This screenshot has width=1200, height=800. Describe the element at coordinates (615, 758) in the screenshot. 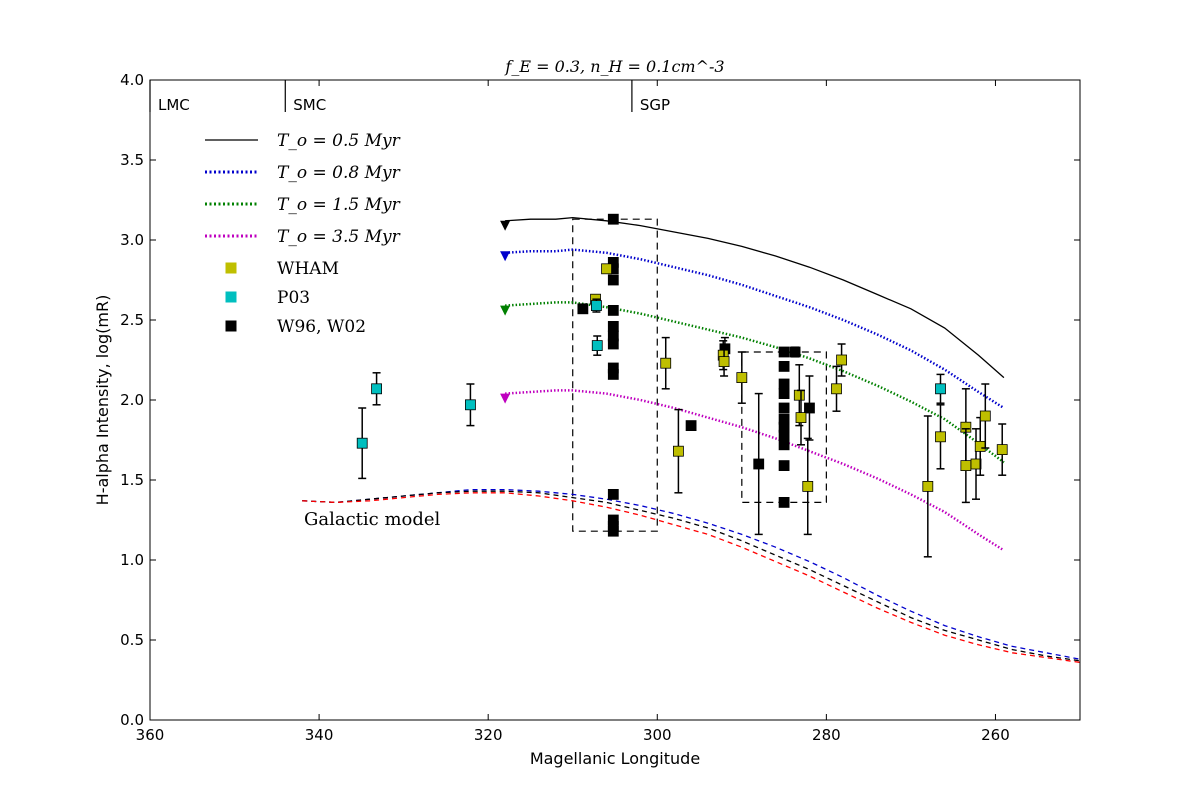

I see `x-axis-label: Magellanic Longitude` at that location.